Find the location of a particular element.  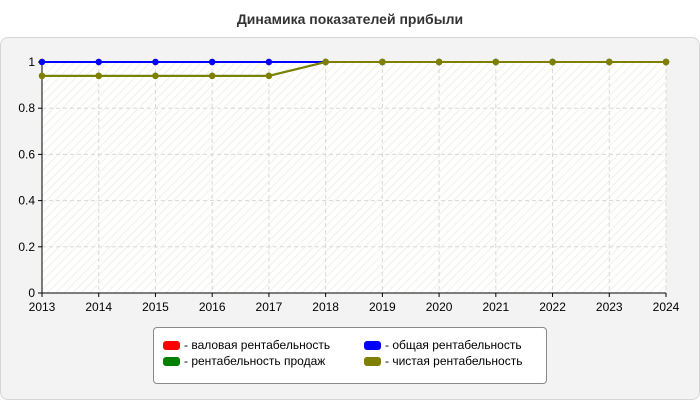

legend-label: - валовая рентабельность is located at coordinates (257, 345).